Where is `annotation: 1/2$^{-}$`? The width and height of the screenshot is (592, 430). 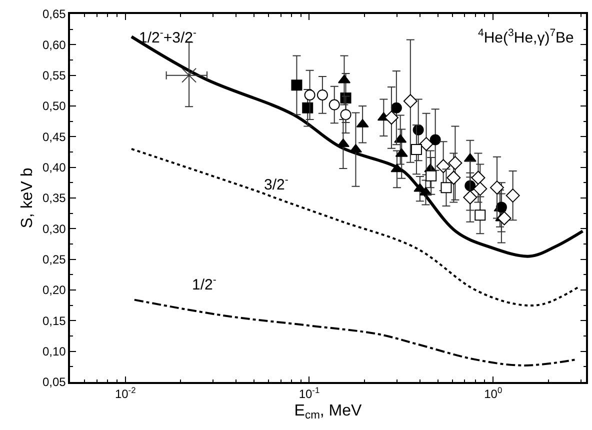
annotation: 1/2$^{-}$ is located at coordinates (204, 284).